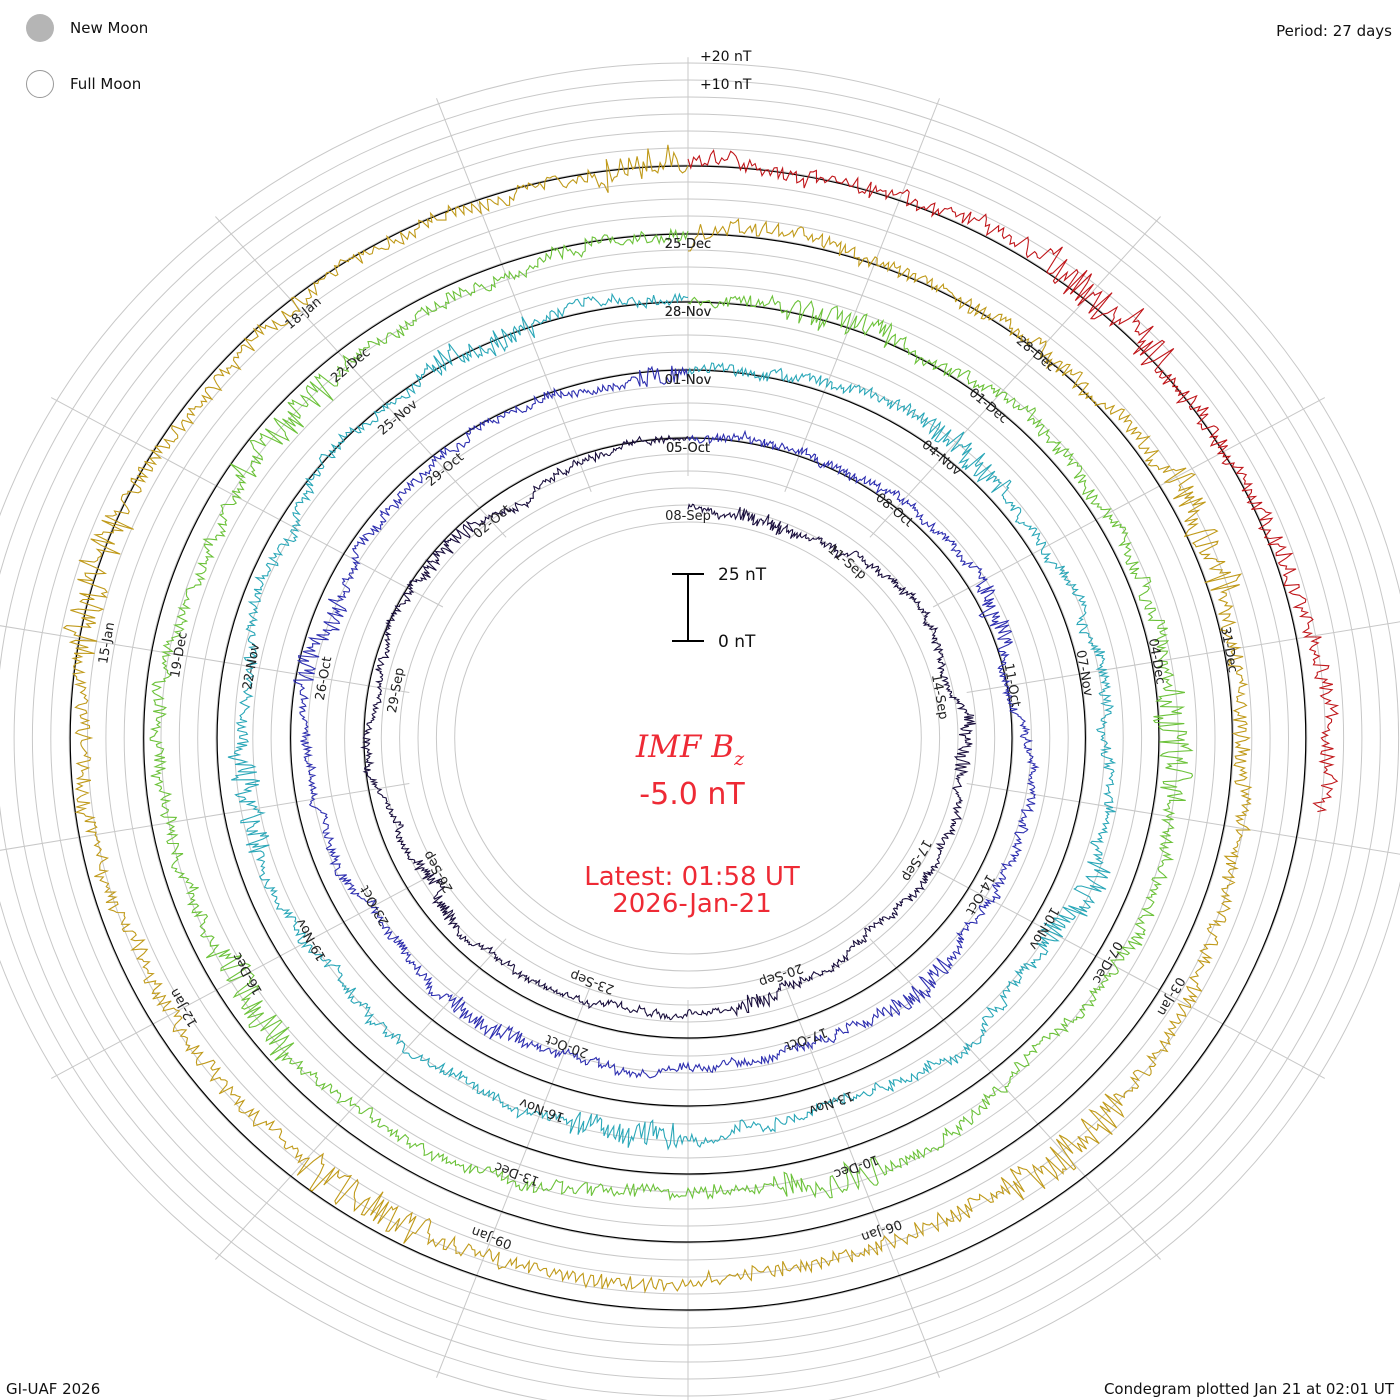 The height and width of the screenshot is (1400, 1400). I want to click on date-label: 07-Nov, so click(1084, 673).